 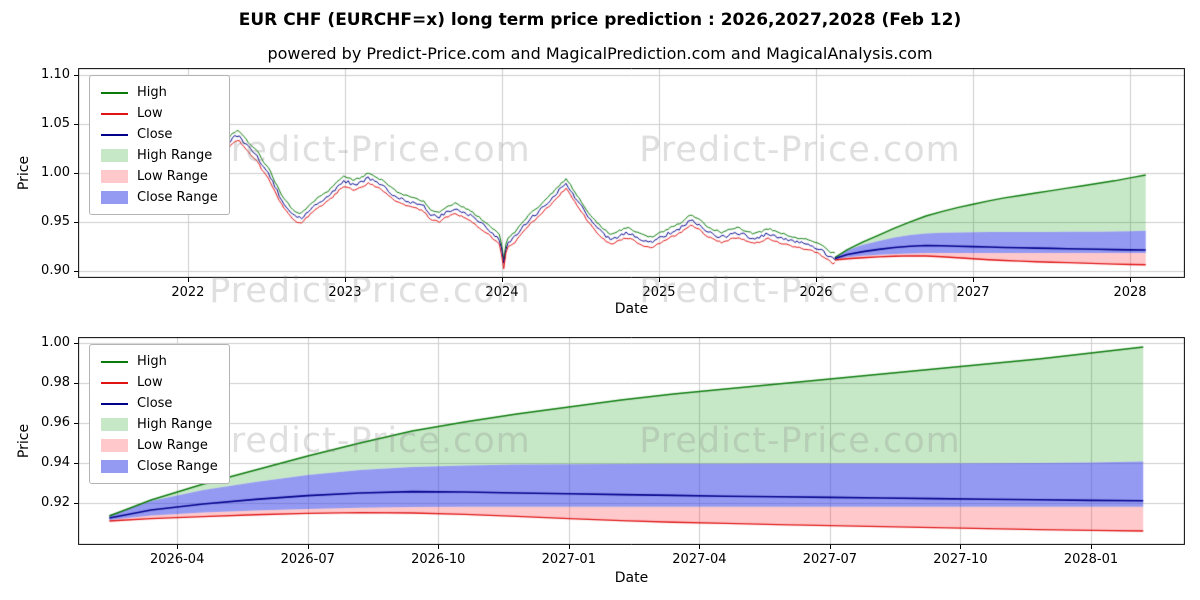 I want to click on y-tick-label: 0.94, so click(x=55, y=462).